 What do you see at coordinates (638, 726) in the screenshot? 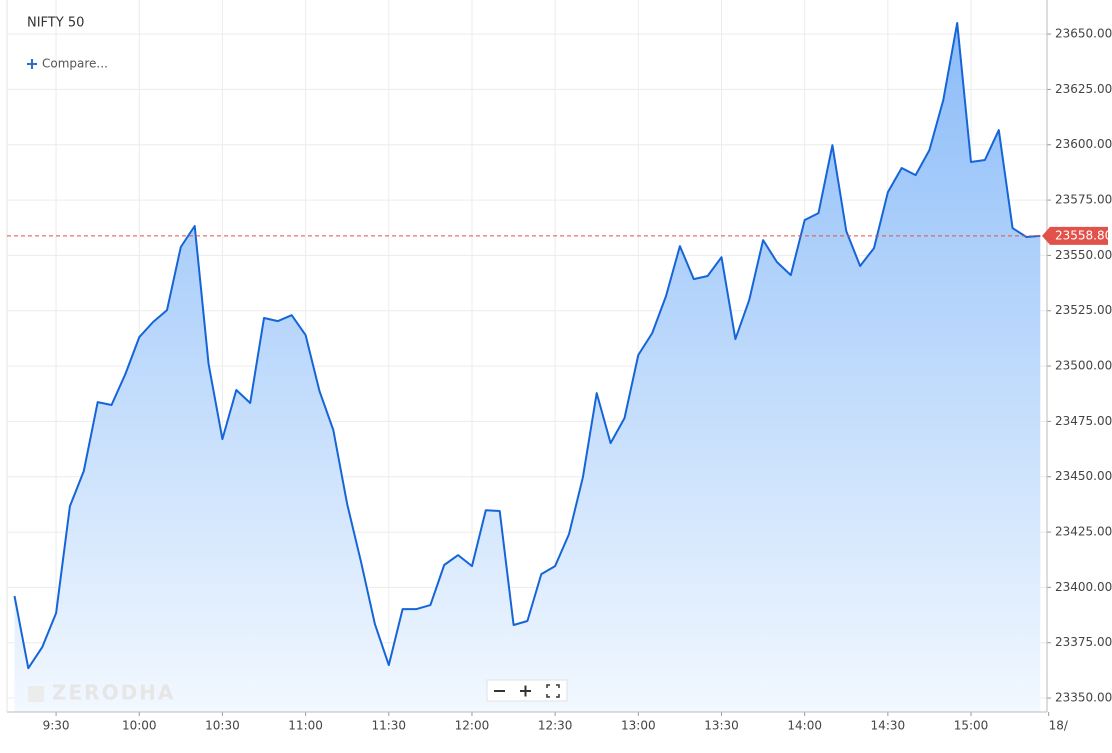
I see `x-tick-label: 13:00` at bounding box center [638, 726].